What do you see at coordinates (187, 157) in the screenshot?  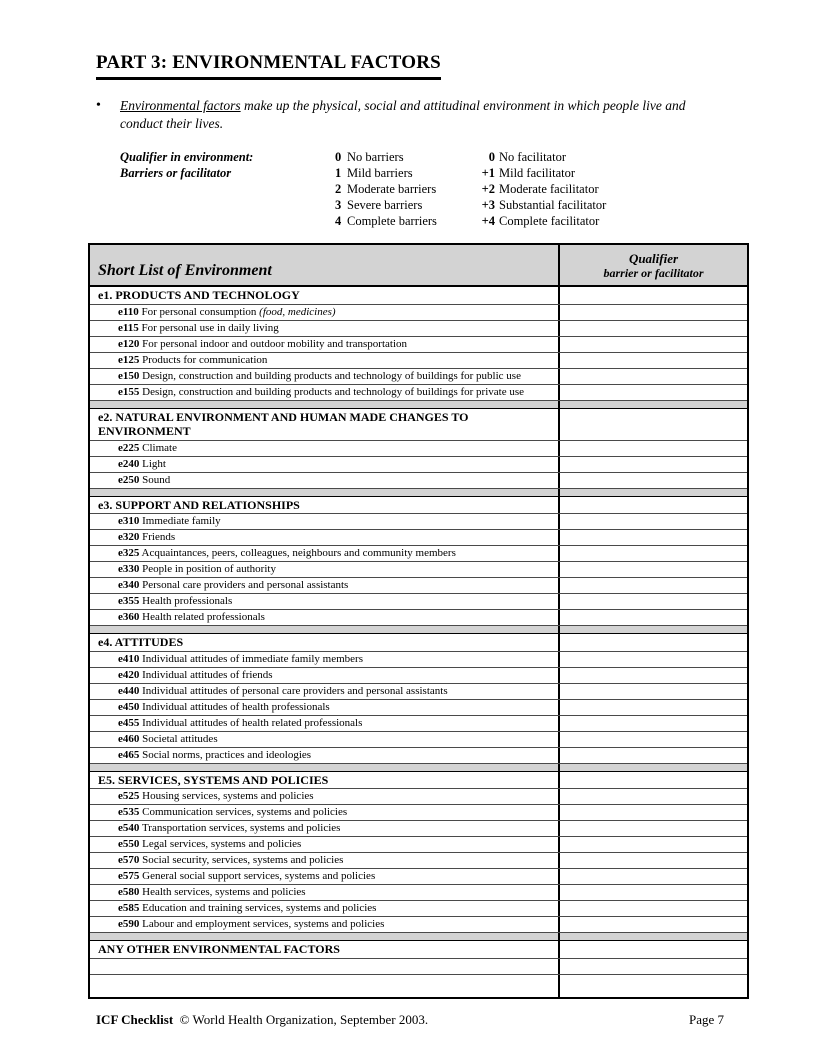 I see `legend-label-line1: Qualifier in environment:` at bounding box center [187, 157].